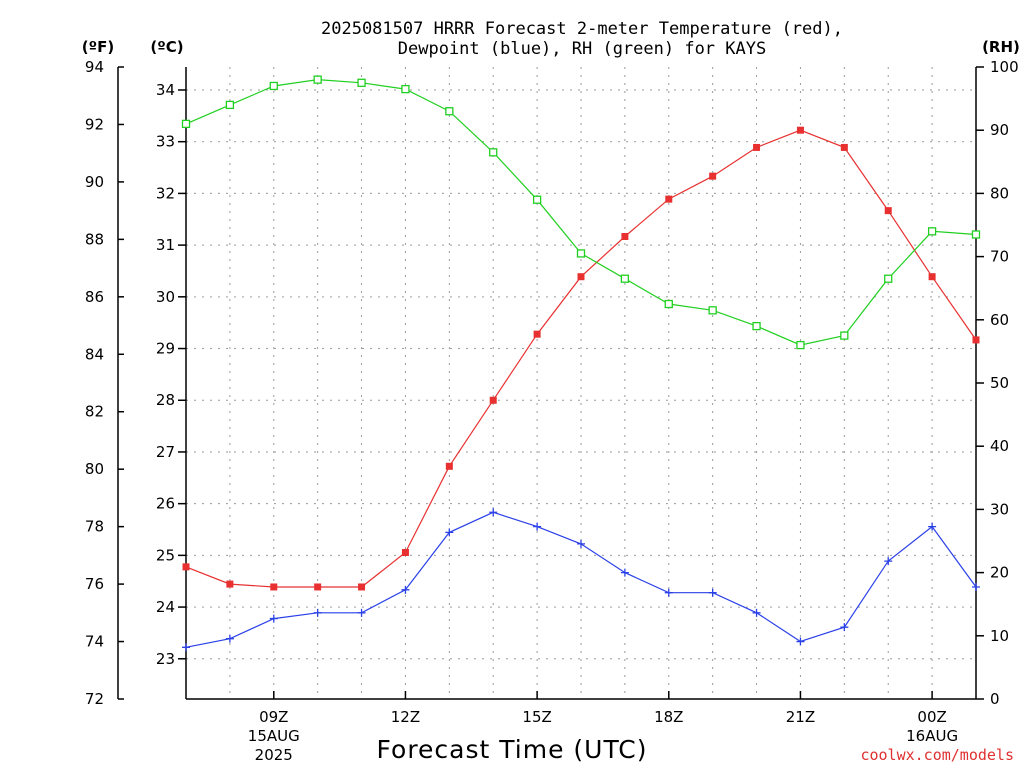 The image size is (1024, 768). What do you see at coordinates (165, 607) in the screenshot?
I see `celsius-tick-label: 24` at bounding box center [165, 607].